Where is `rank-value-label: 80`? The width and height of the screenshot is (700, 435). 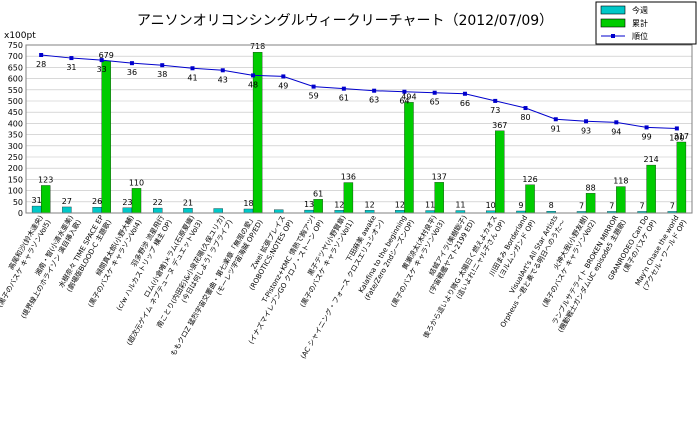
rank-value-label: 80 is located at coordinates (525, 117).